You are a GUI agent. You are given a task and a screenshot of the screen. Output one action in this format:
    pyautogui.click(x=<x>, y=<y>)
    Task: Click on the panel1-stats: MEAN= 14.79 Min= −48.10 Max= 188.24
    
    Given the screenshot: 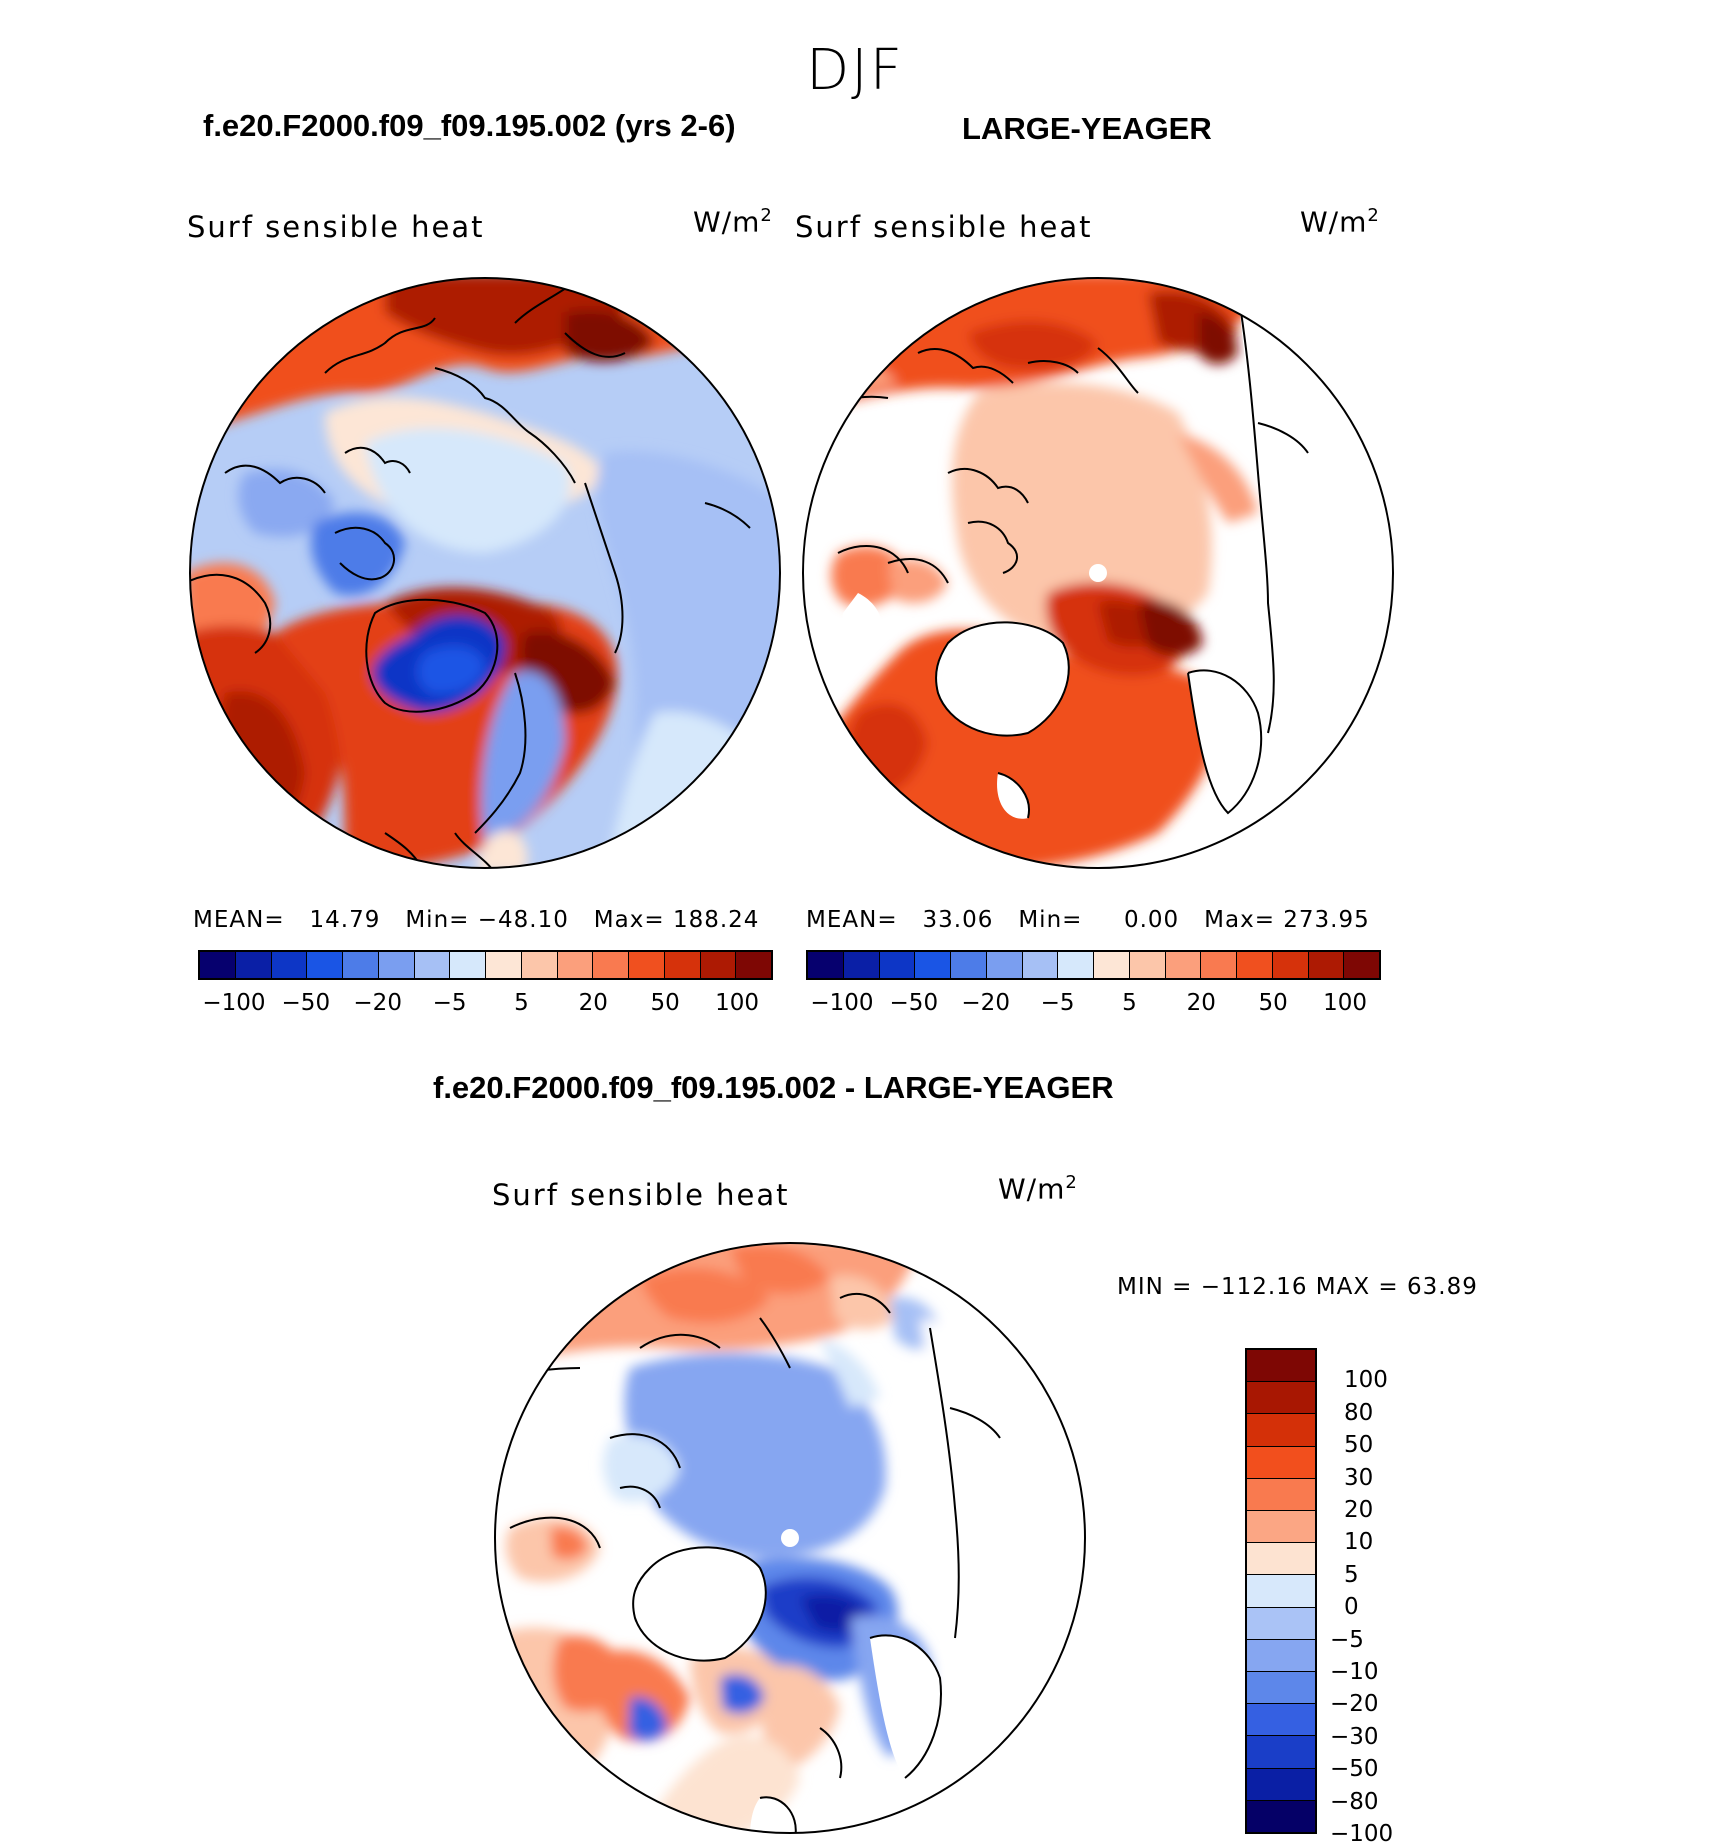 What is the action you would take?
    pyautogui.click(x=476, y=920)
    